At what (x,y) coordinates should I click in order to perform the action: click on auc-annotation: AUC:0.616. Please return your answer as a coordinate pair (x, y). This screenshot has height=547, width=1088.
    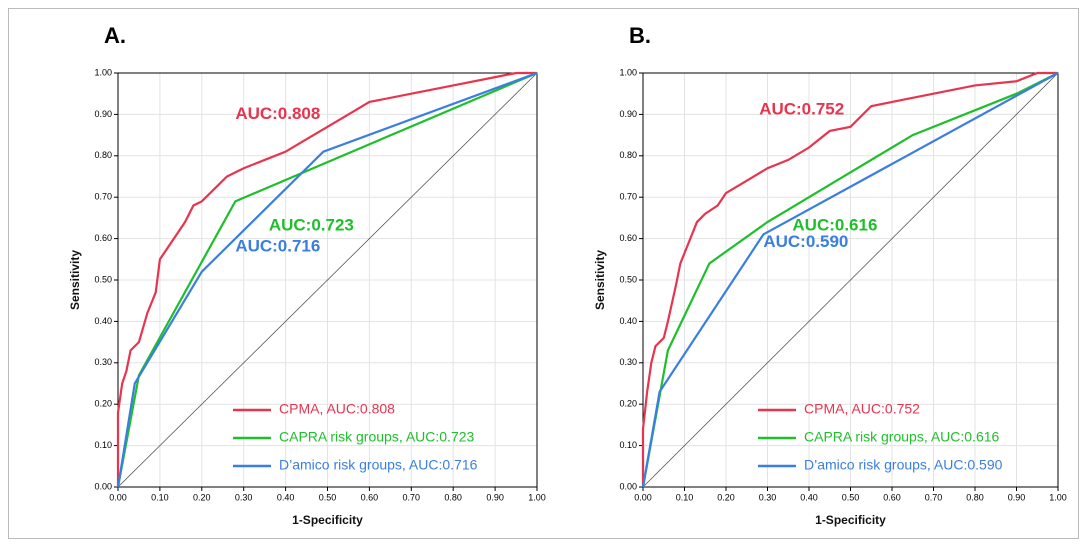
    Looking at the image, I should click on (834, 225).